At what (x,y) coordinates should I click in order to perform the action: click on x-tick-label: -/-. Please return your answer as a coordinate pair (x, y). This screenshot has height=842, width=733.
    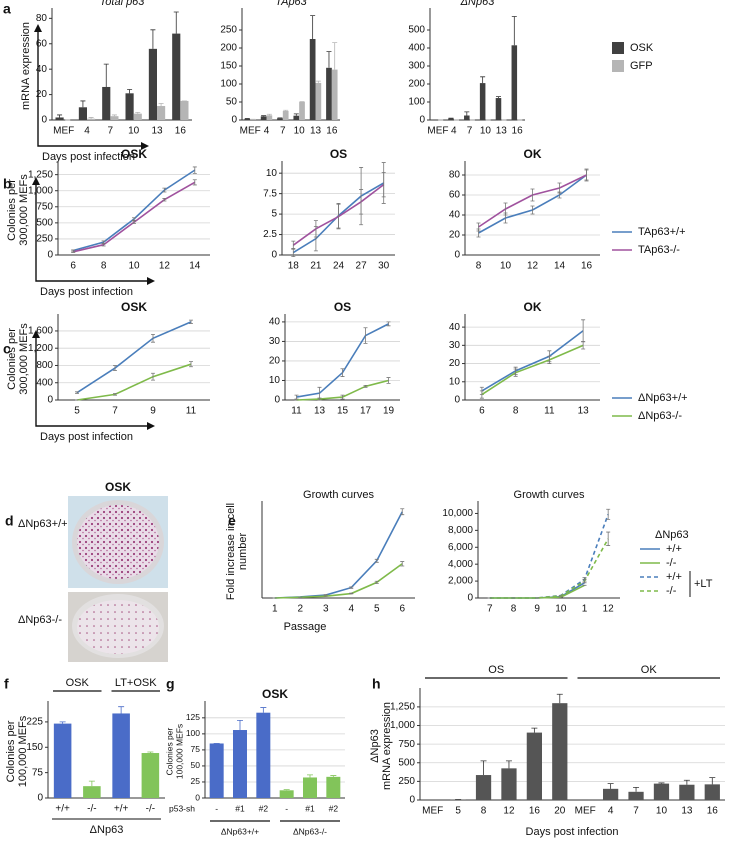
    Looking at the image, I should click on (150, 809).